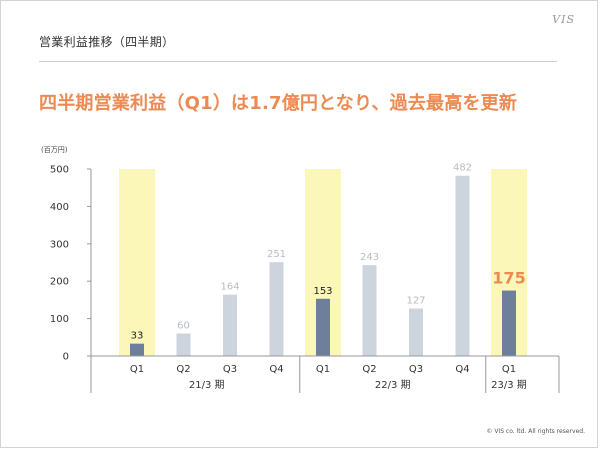  Describe the element at coordinates (59, 282) in the screenshot. I see `y-tick-label: 200` at that location.